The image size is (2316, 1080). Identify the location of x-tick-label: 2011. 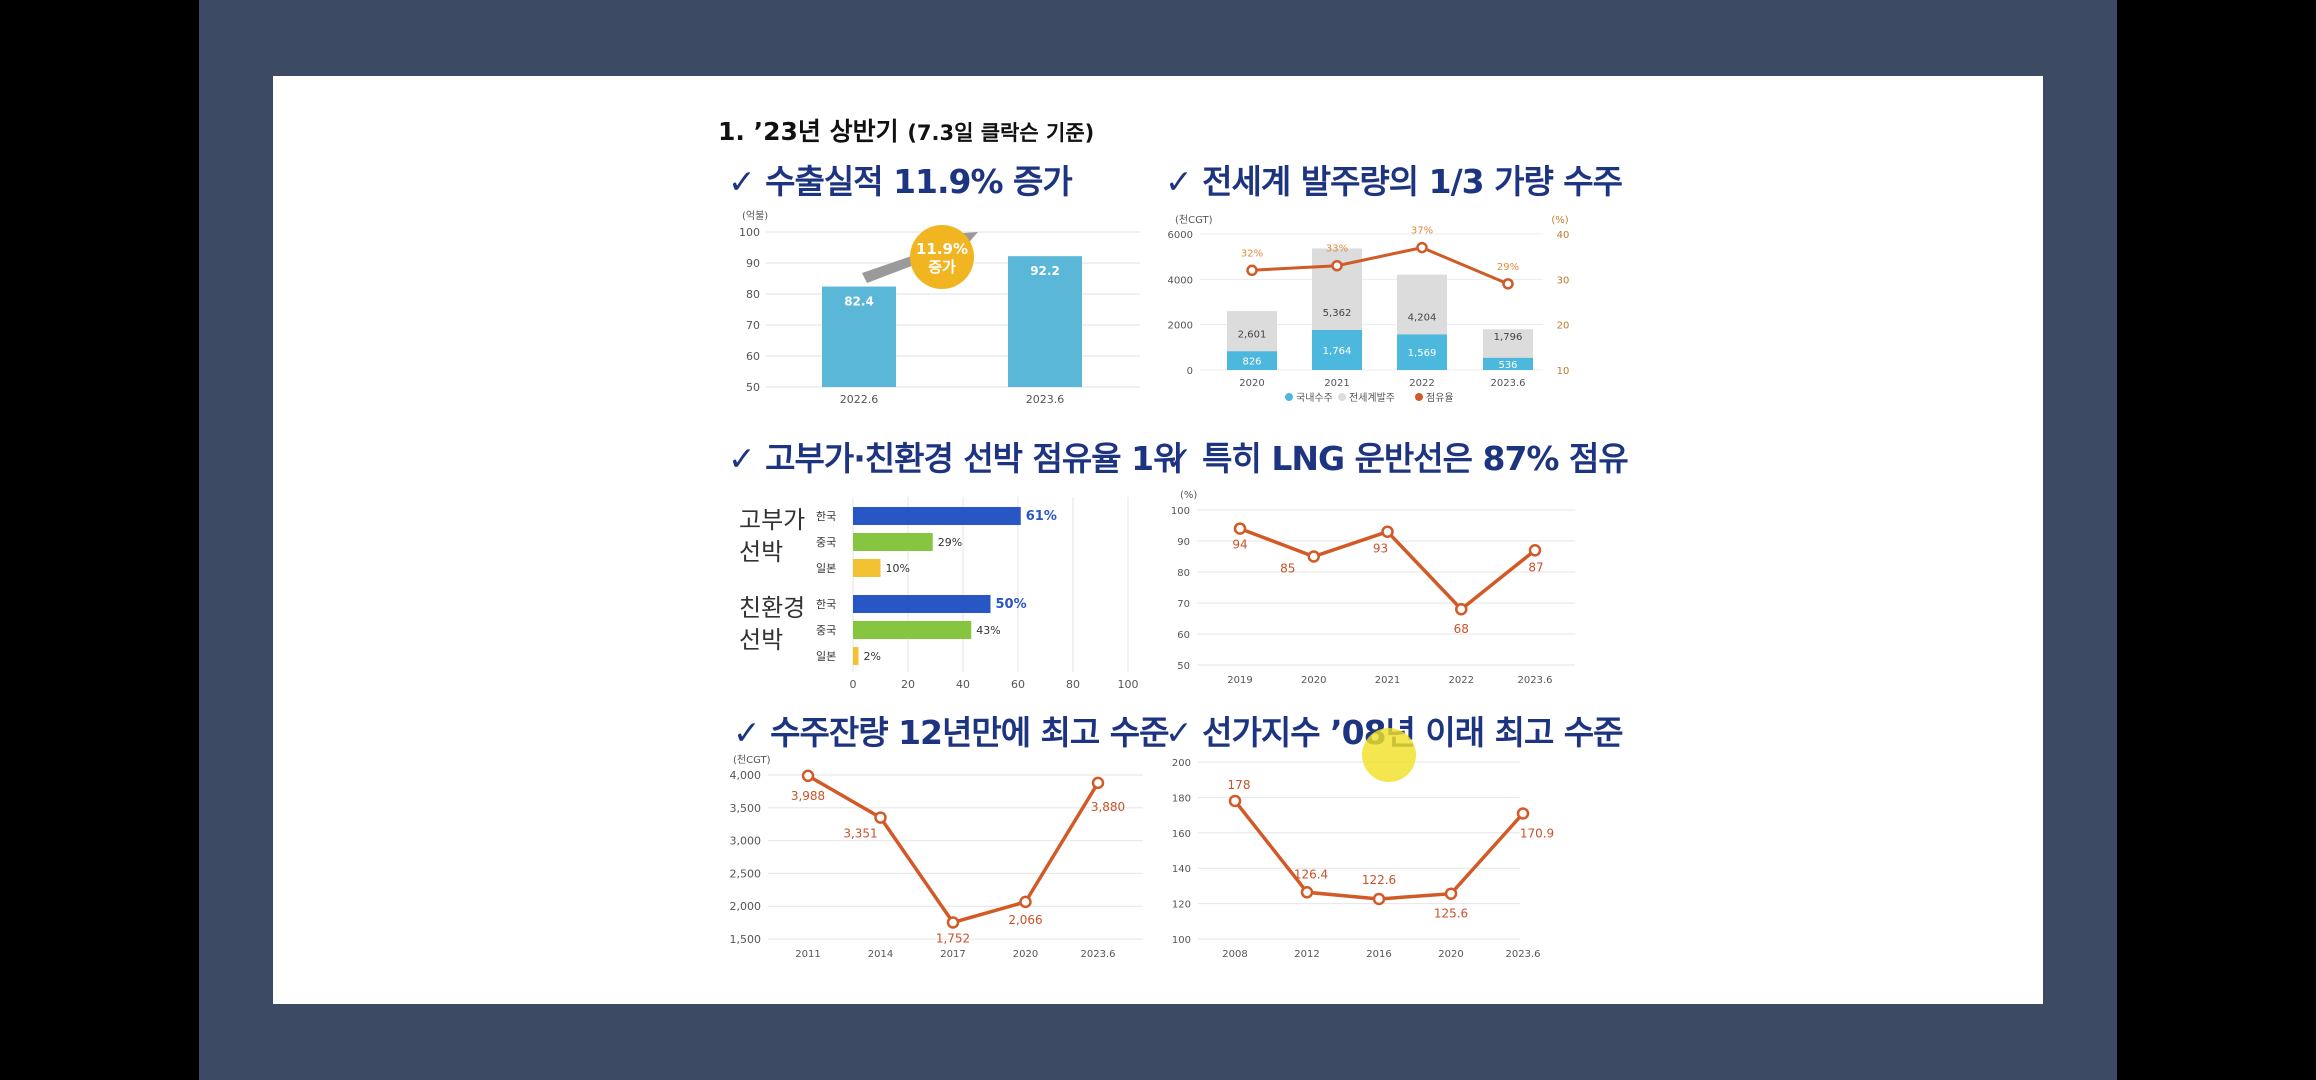
(807, 954).